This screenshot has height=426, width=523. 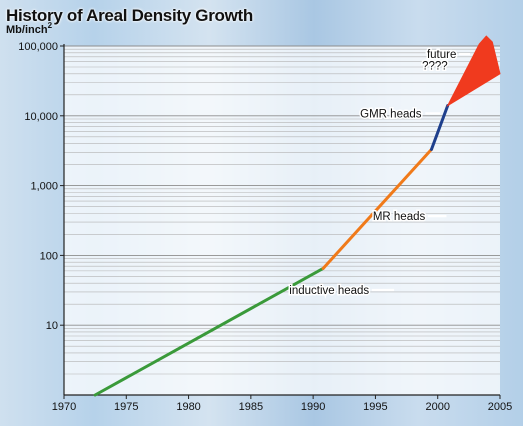 I want to click on inductive-heads-label: inductive heads, so click(x=329, y=291).